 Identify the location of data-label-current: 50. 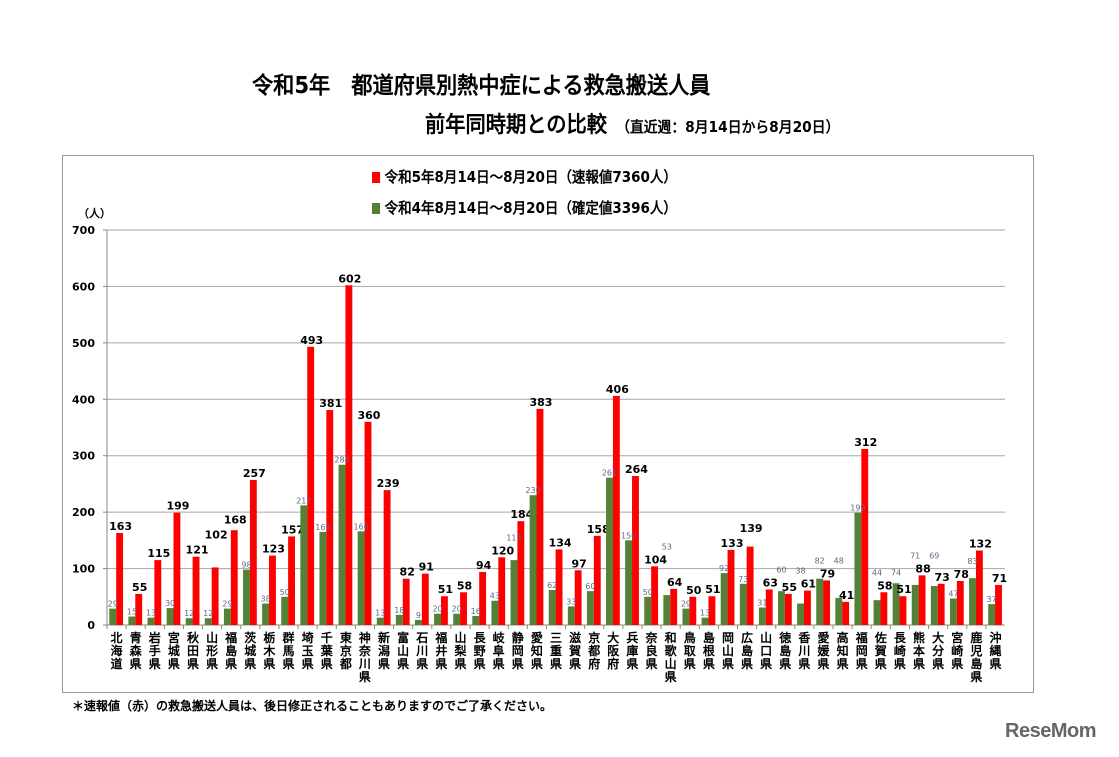
(694, 590).